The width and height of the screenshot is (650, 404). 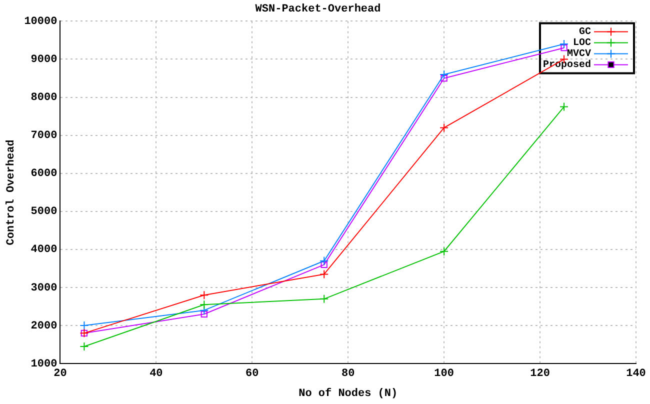 I want to click on y-tick-label: 4000, so click(x=44, y=250).